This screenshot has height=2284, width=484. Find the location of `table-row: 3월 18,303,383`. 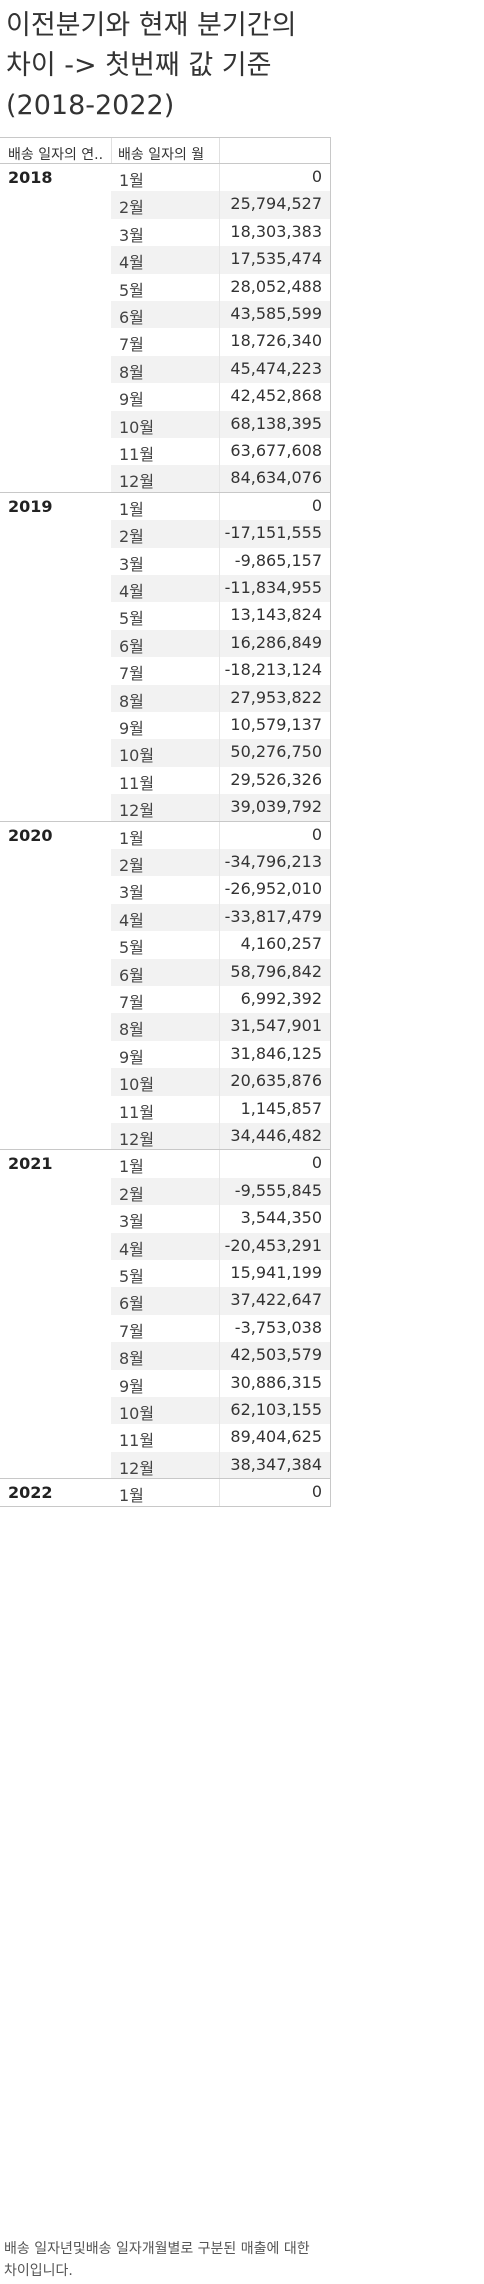

table-row: 3월 18,303,383 is located at coordinates (220, 232).